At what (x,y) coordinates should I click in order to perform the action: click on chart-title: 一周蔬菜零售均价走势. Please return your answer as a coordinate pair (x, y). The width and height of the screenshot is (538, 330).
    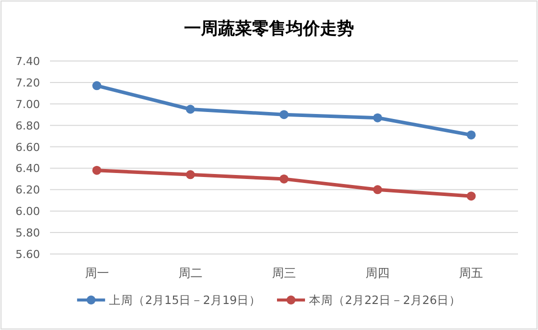
    Looking at the image, I should click on (269, 29).